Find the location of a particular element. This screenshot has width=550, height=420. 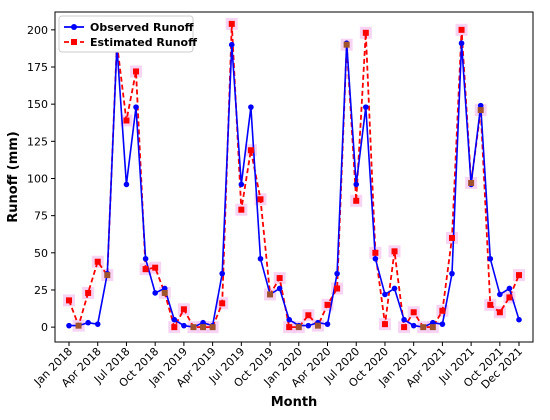

y-tick-label: 0 is located at coordinates (44, 327).